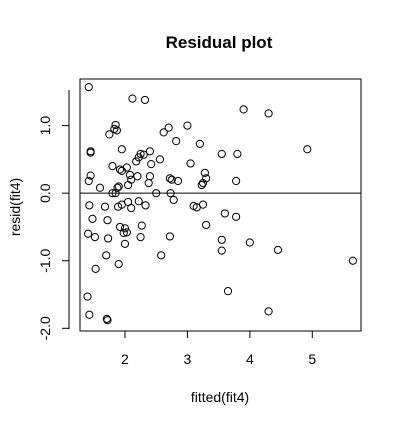 This screenshot has width=401, height=429. I want to click on y-tick-label: -1.0, so click(45, 260).